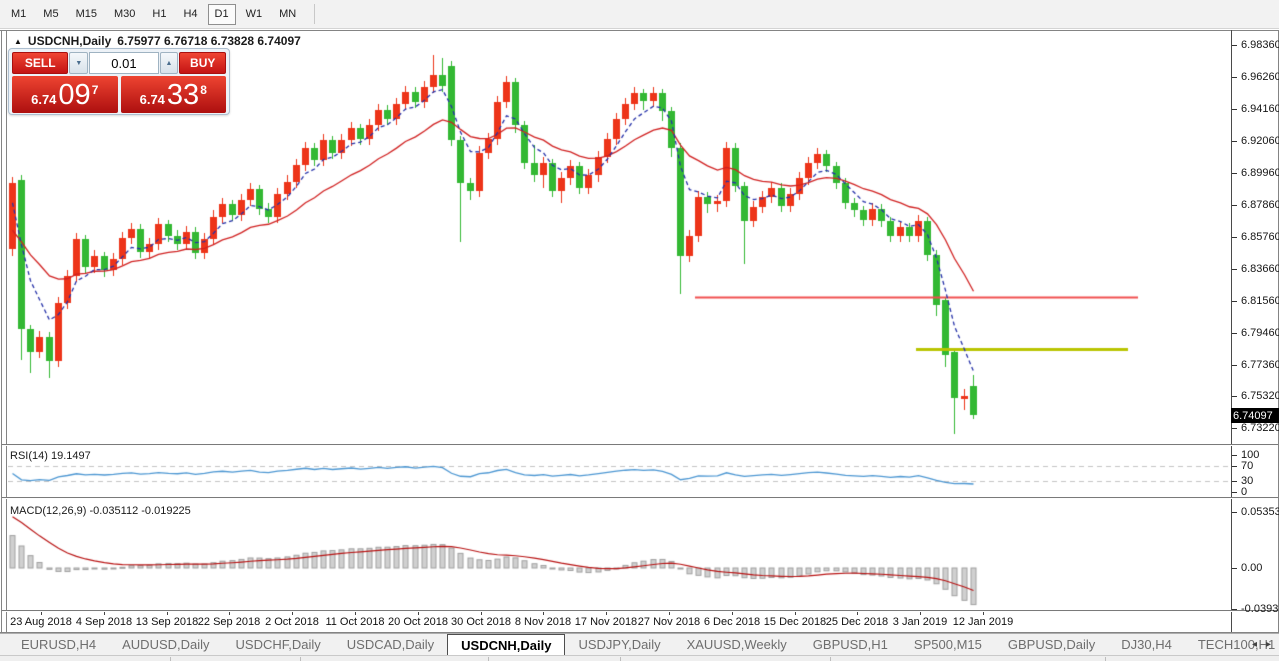  Describe the element at coordinates (1252, 568) in the screenshot. I see `macd-scale-label: 0.00` at that location.